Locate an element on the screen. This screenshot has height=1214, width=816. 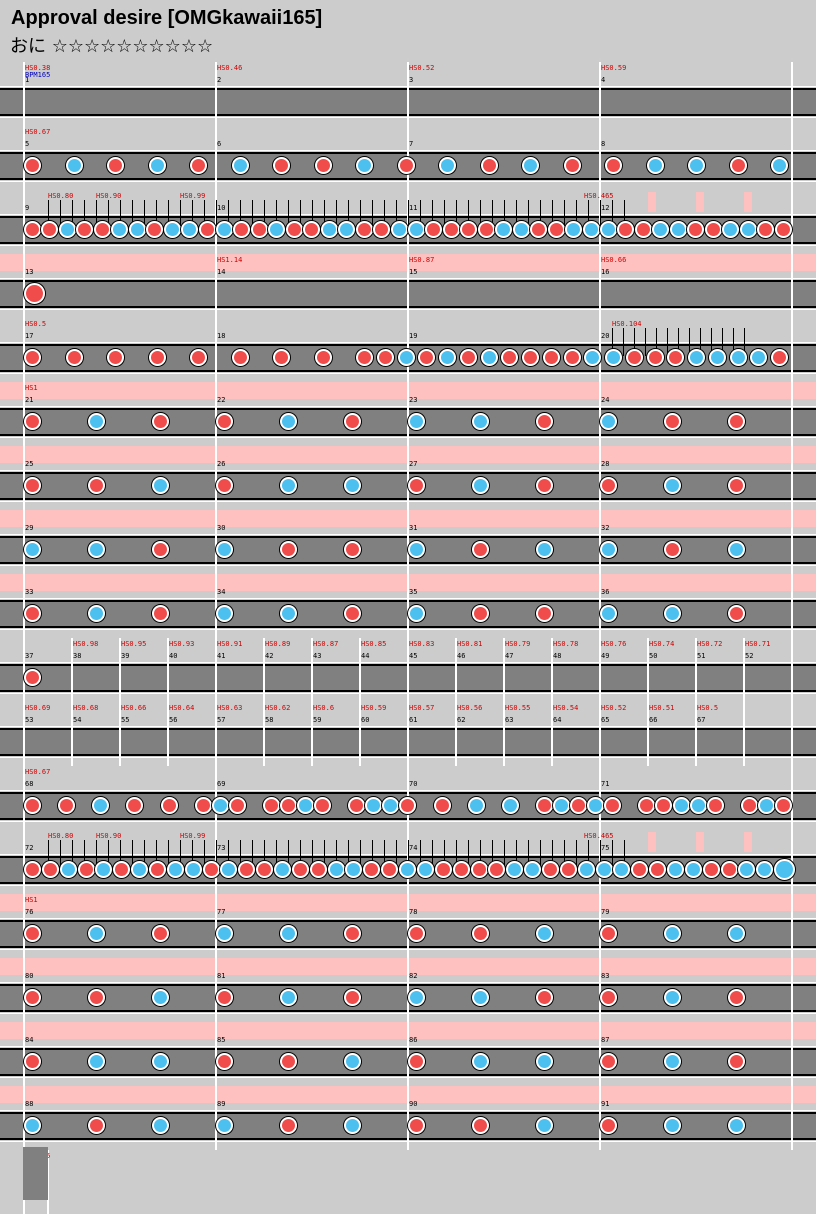
measure-number: 71 is located at coordinates (605, 784).